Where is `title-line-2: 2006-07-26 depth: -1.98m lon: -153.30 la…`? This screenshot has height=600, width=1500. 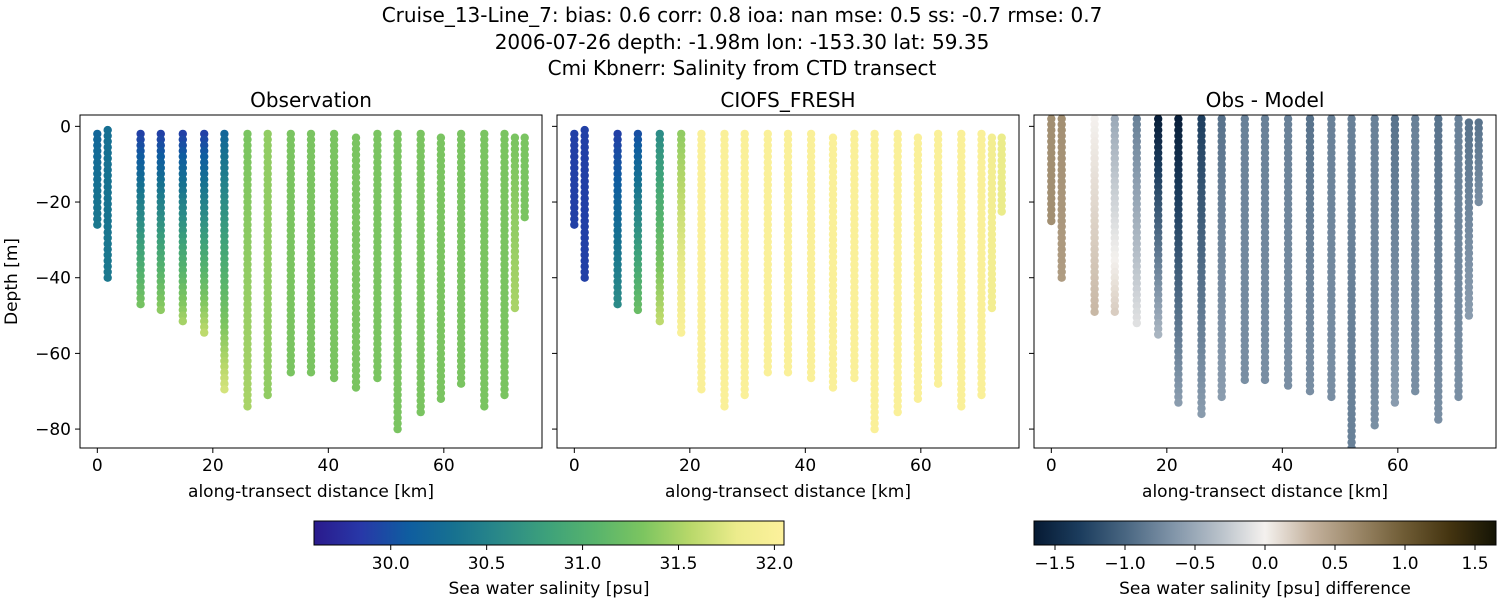
title-line-2: 2006-07-26 depth: -1.98m lon: -153.30 la… is located at coordinates (742, 42).